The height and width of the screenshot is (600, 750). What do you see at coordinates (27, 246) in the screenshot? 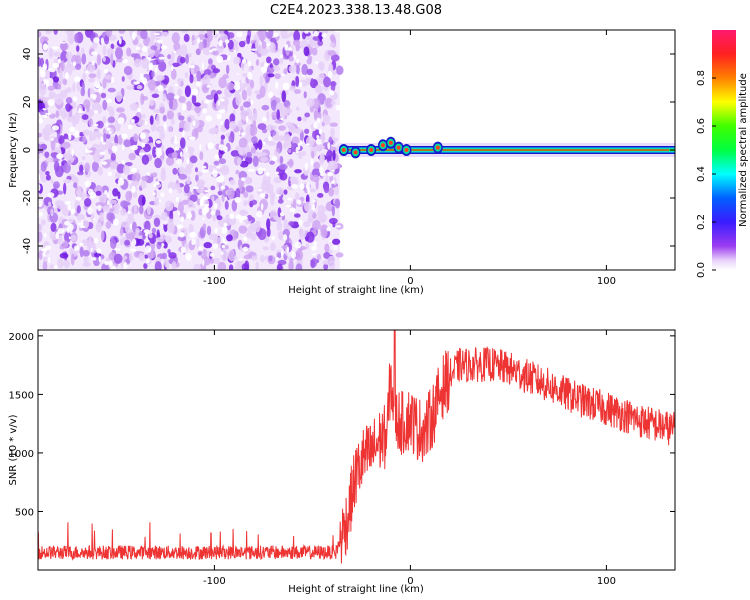
I see `spectrogram-y-tick-label: -40` at bounding box center [27, 246].